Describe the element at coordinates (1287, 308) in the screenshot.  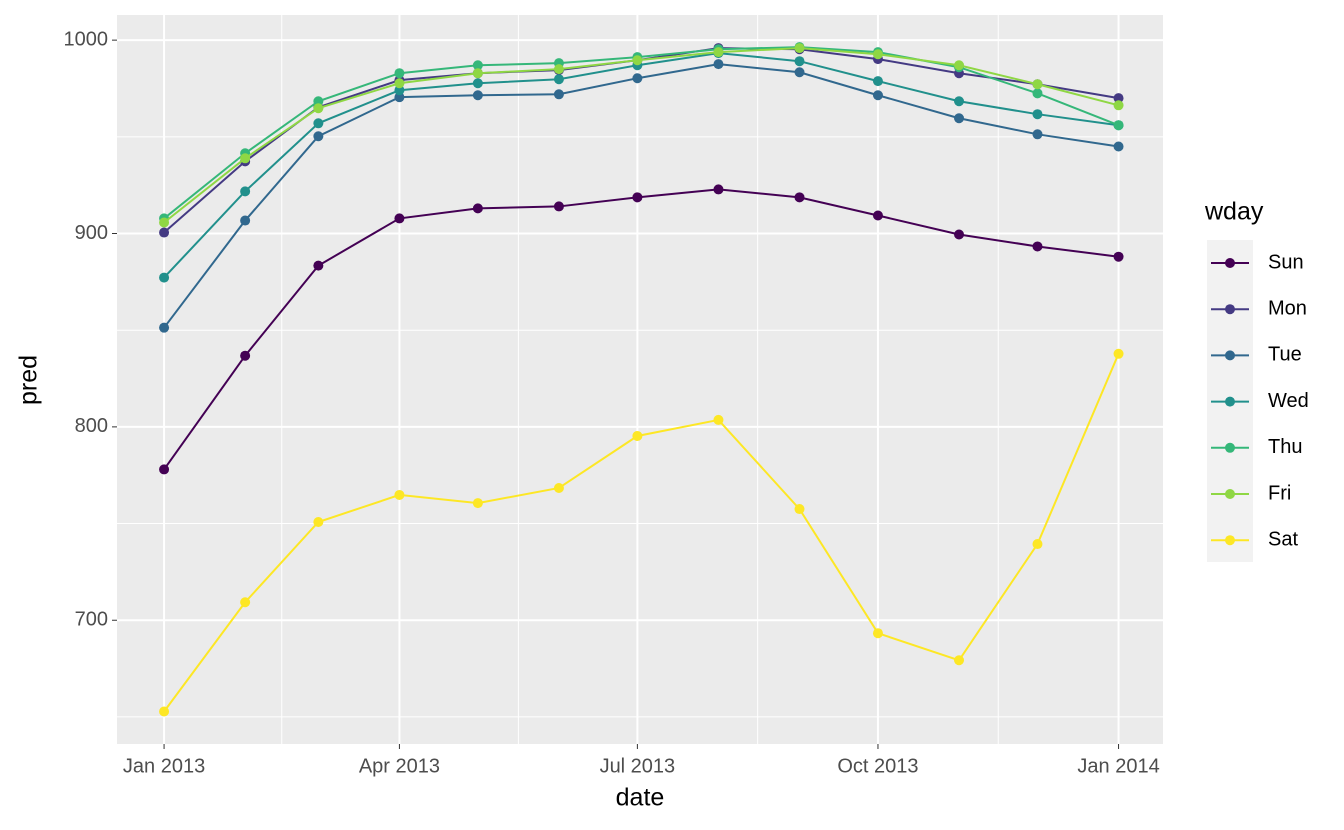
I see `legend-label: Mon` at that location.